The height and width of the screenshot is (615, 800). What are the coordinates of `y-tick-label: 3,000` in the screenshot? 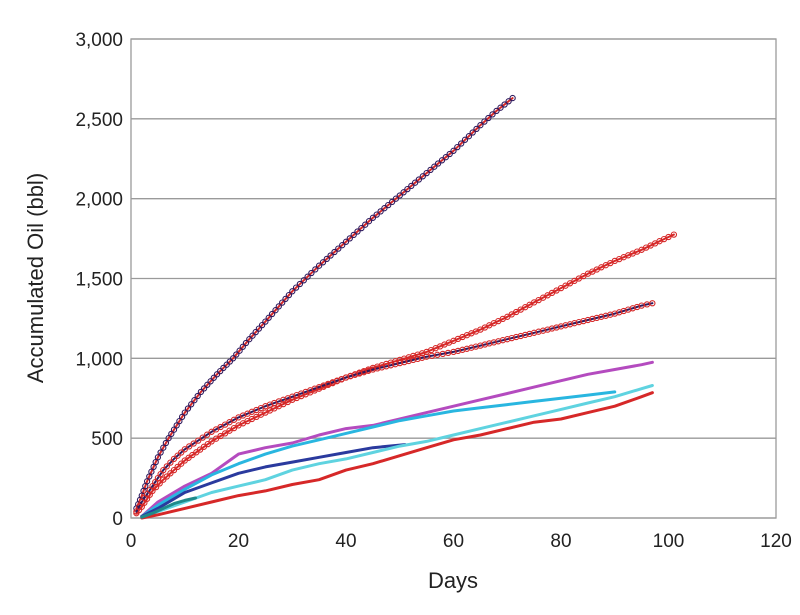 It's located at (99, 40).